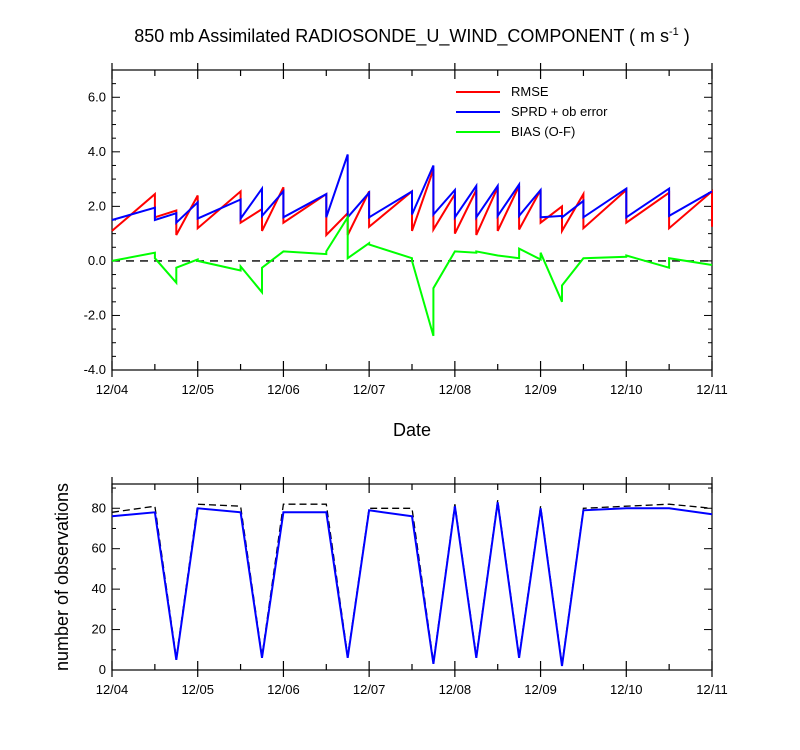 The height and width of the screenshot is (750, 800). What do you see at coordinates (99, 588) in the screenshot?
I see `y-tick-label: 40` at bounding box center [99, 588].